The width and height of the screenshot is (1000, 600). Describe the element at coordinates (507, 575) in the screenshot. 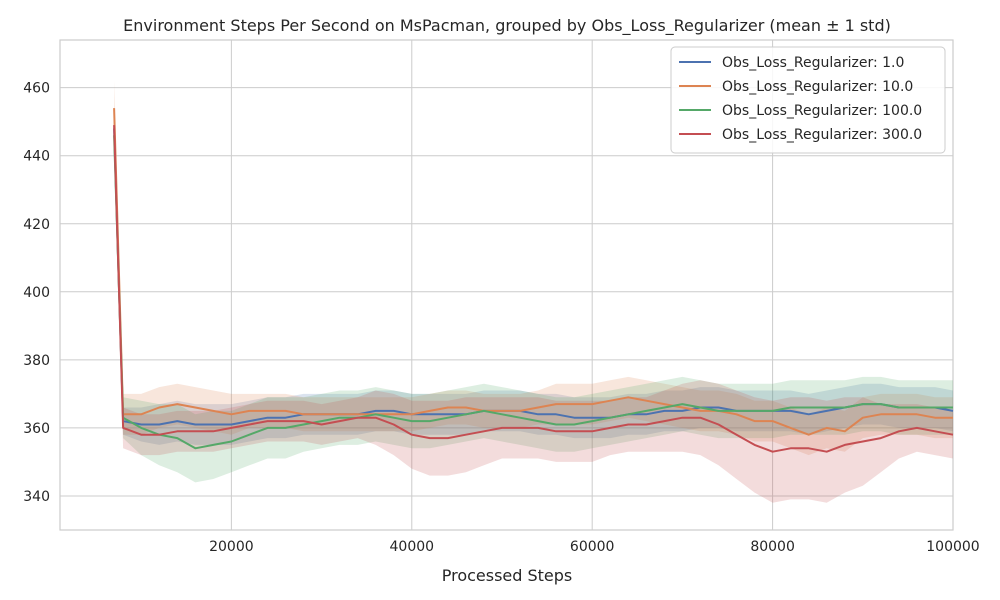

I see `x-axis-label: Processed Steps` at that location.